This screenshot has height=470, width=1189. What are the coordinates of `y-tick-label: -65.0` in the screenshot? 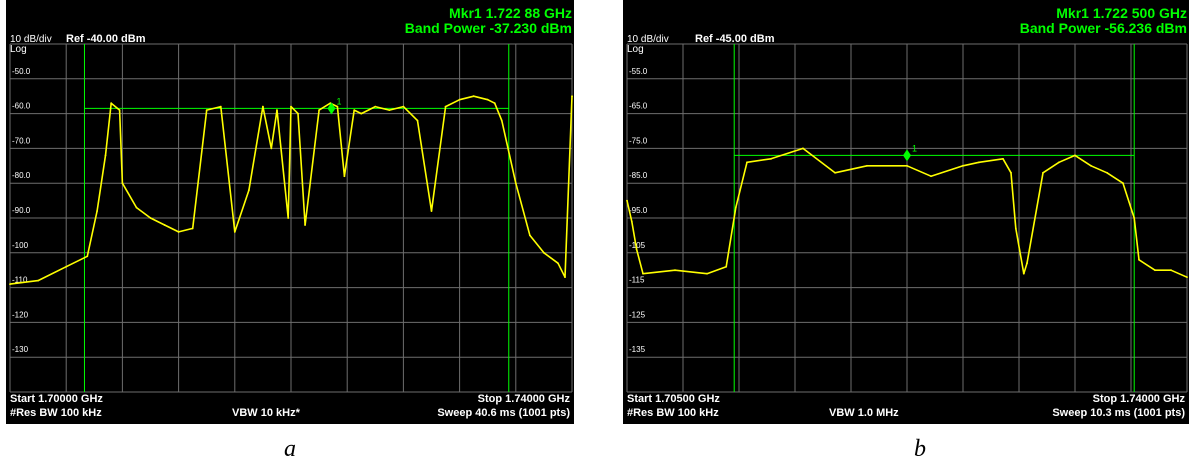 It's located at (638, 106).